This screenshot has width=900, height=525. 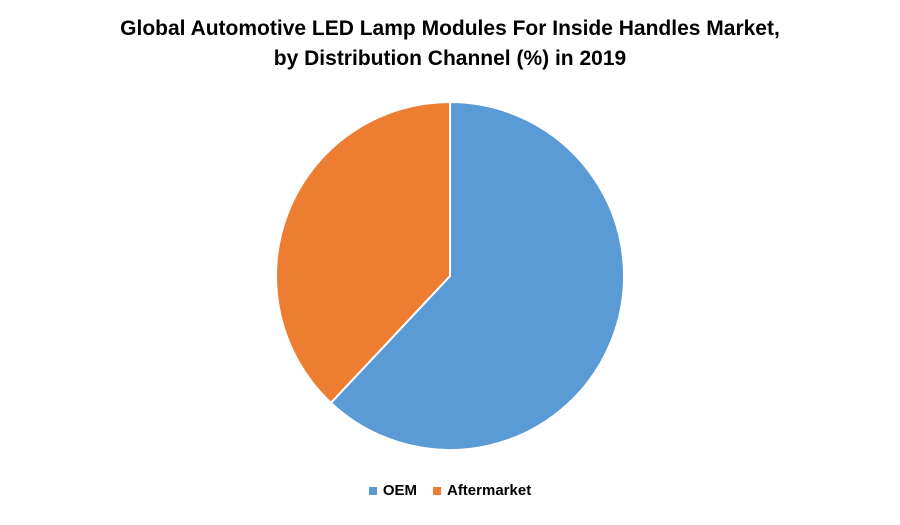 I want to click on legend-swatch-aftermarket, so click(x=436, y=490).